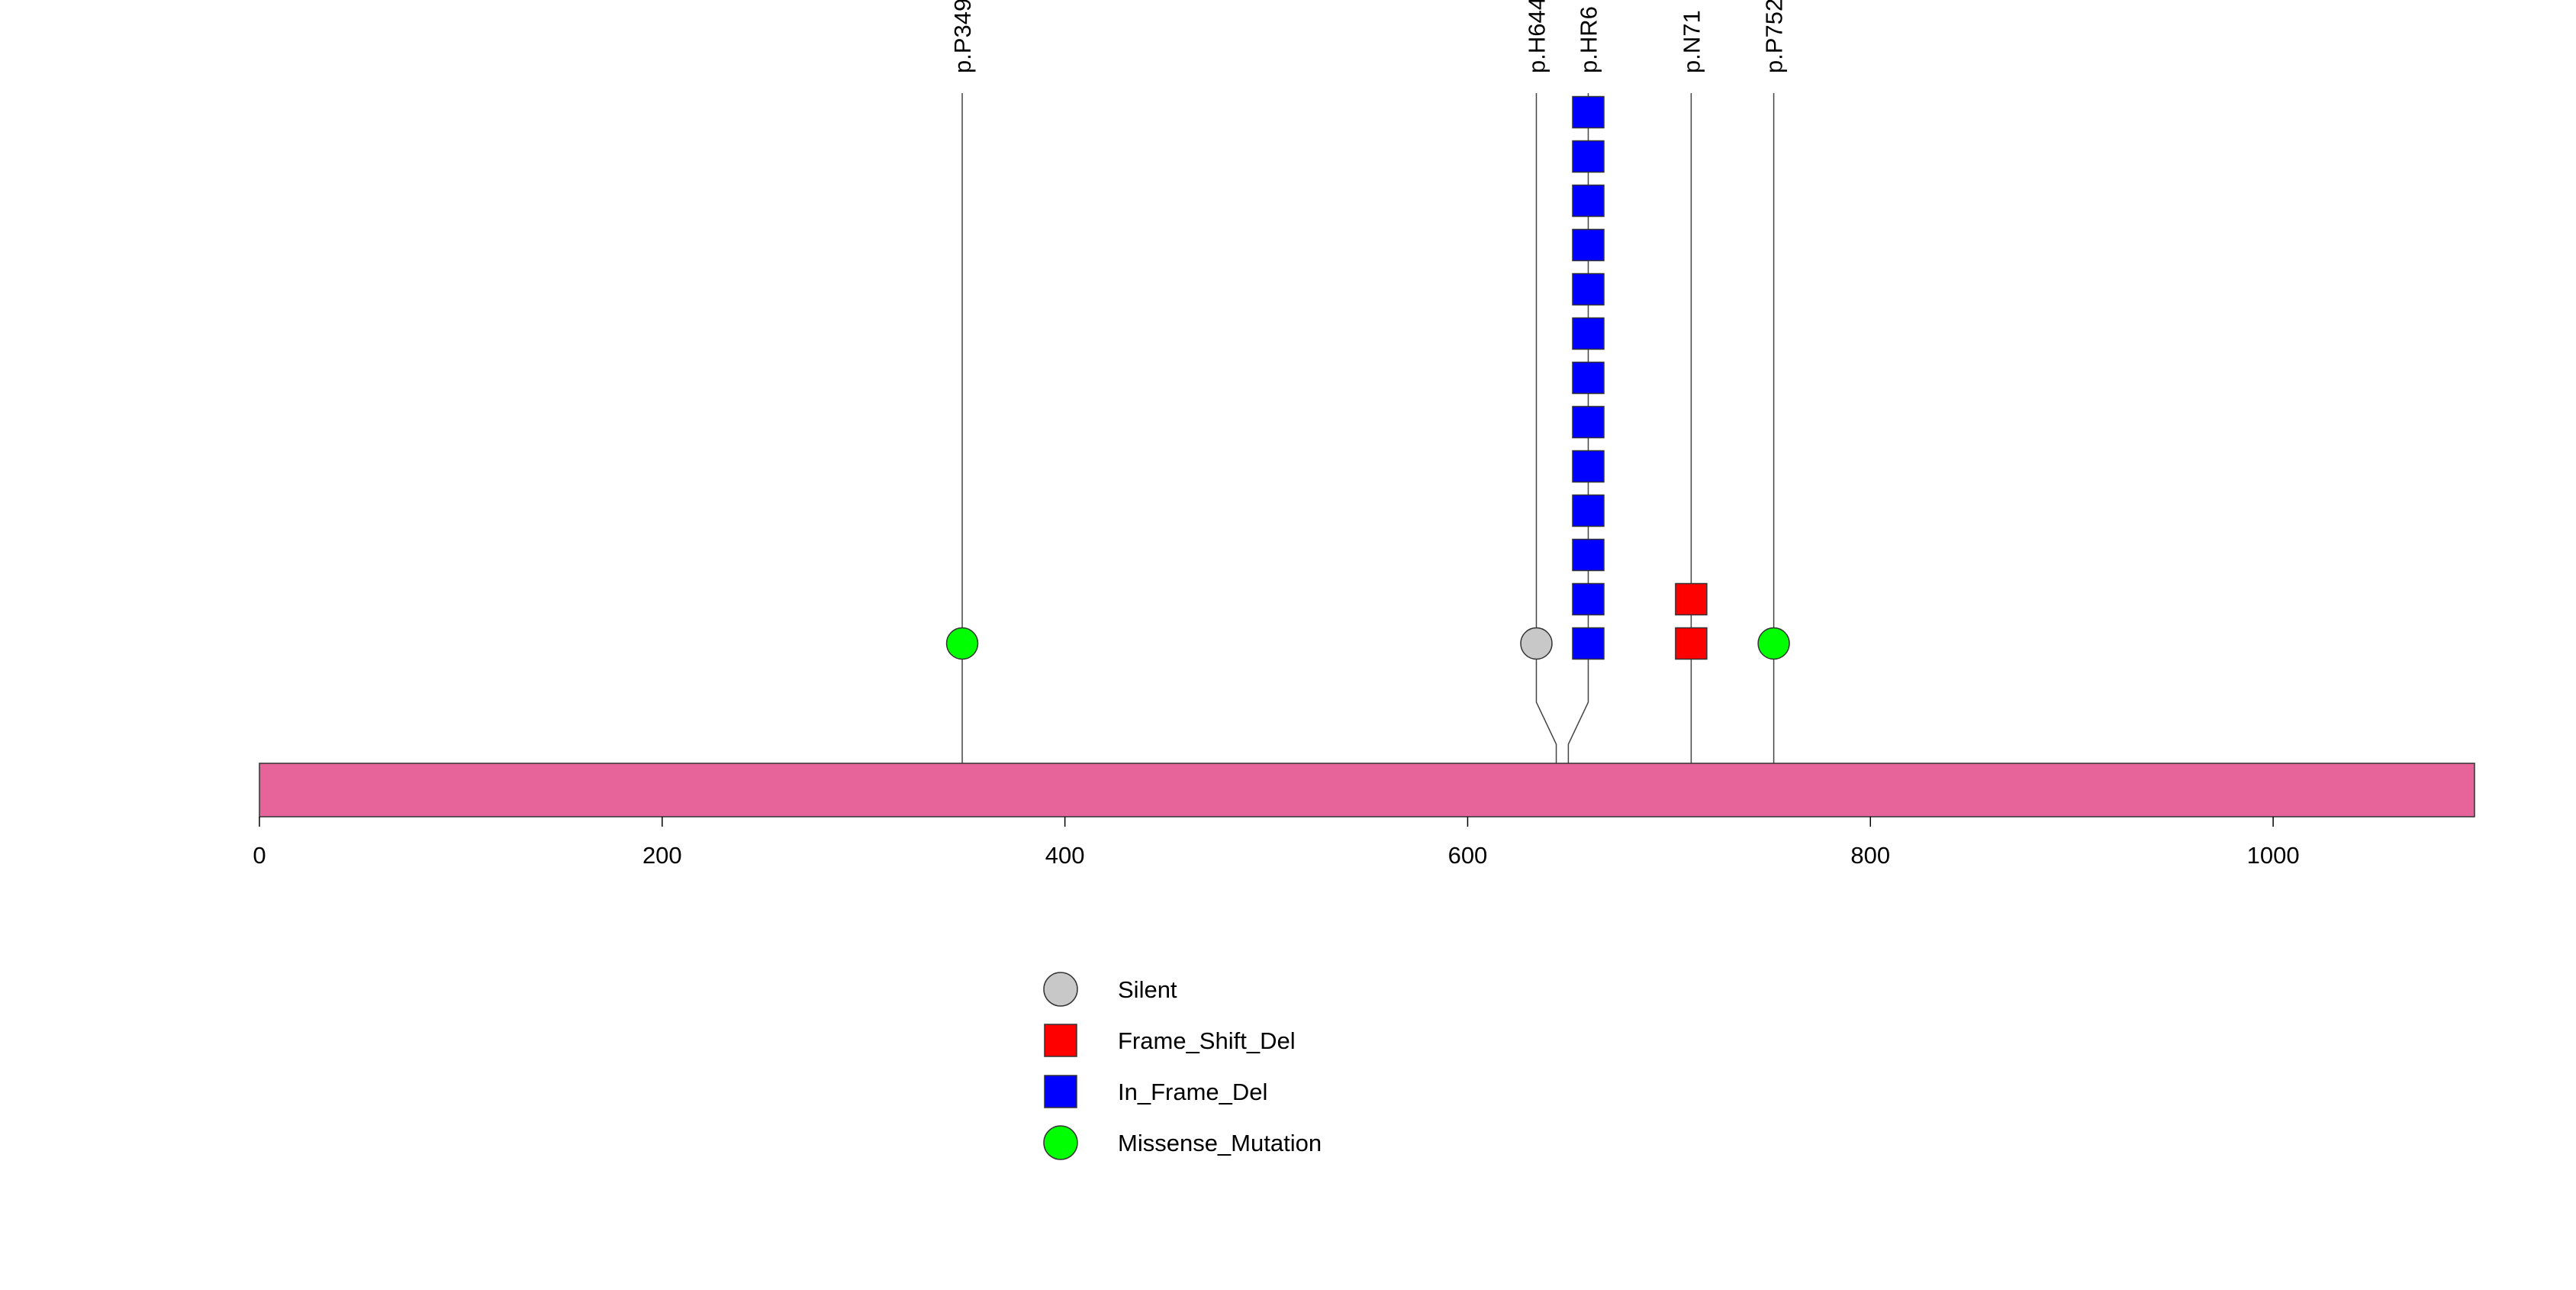 The width and height of the screenshot is (2576, 1290). I want to click on mutation-label: p.HR6, so click(1588, 40).